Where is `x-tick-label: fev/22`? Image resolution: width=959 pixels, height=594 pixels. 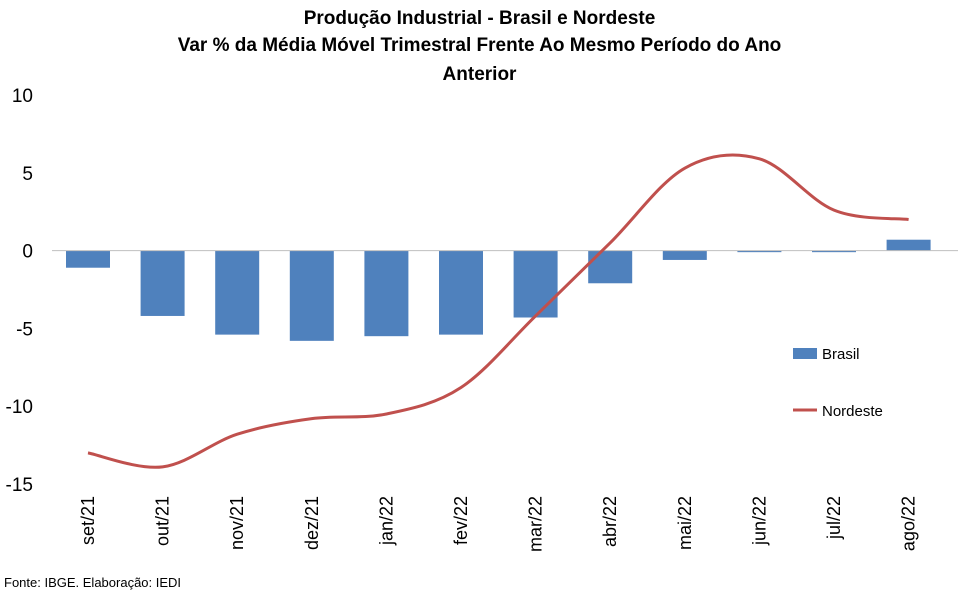
x-tick-label: fev/22 is located at coordinates (461, 520).